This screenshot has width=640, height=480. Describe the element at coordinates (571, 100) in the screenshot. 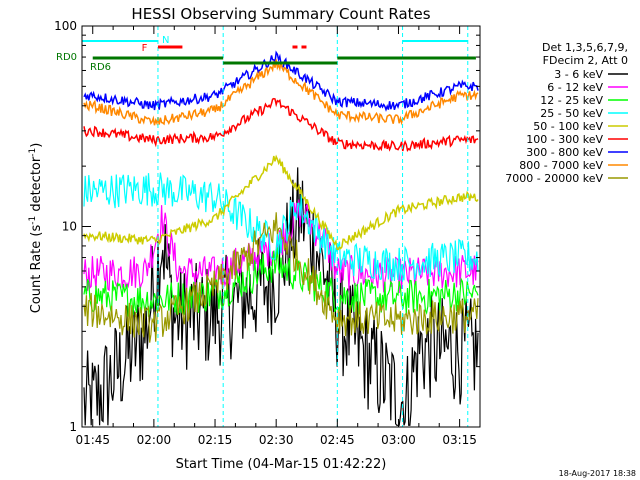

I see `legend-entry: 12 - 25 keV` at that location.